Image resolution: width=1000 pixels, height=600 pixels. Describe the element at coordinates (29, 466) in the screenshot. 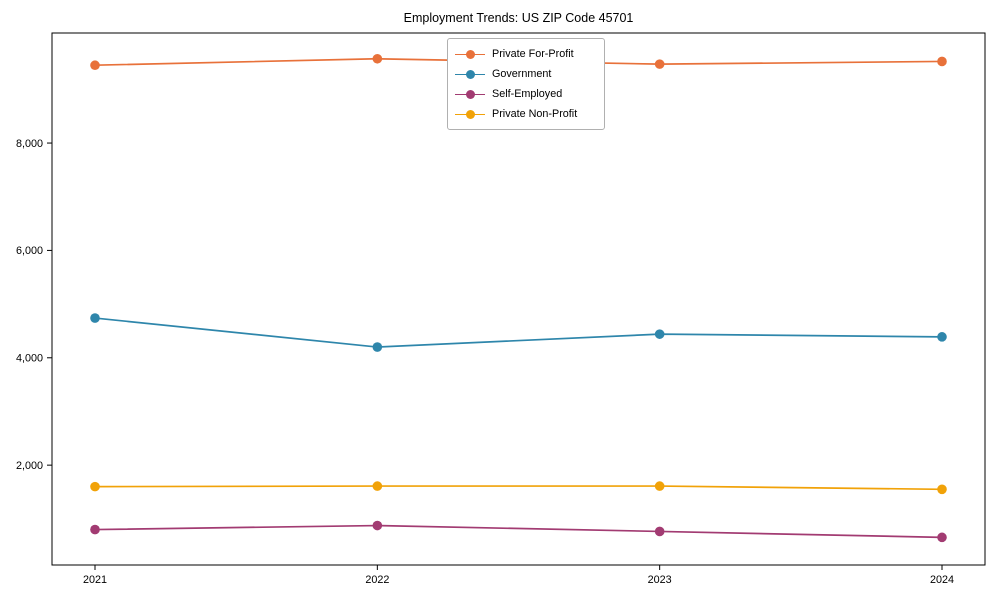

I see `y-tick-label: 2,000` at that location.